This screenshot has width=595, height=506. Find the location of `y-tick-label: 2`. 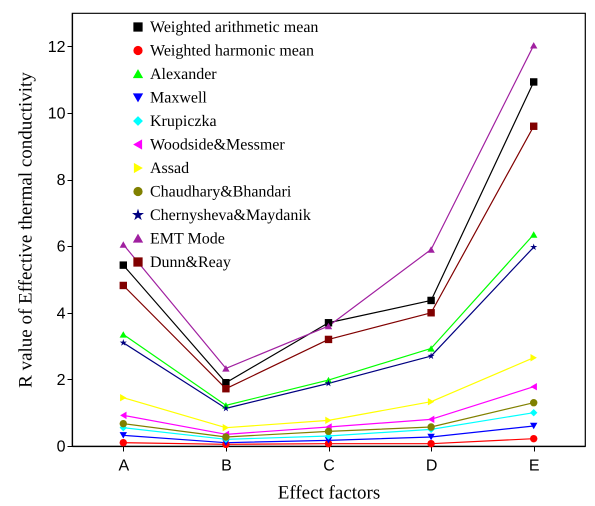

y-tick-label: 2 is located at coordinates (61, 380).